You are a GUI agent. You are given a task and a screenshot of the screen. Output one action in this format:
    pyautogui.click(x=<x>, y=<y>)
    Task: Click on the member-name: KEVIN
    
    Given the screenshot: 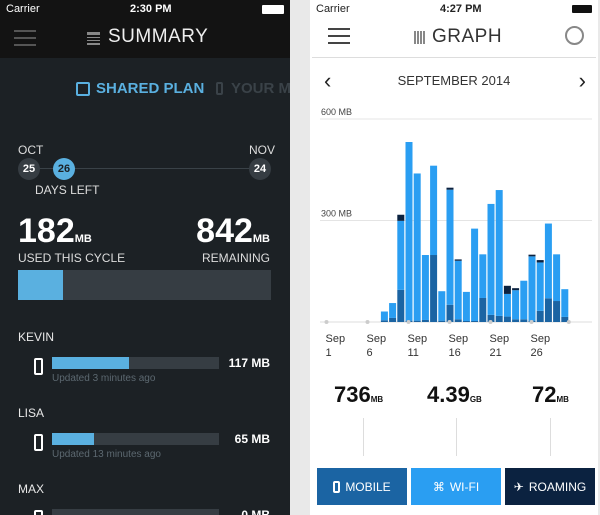 What is the action you would take?
    pyautogui.click(x=36, y=337)
    